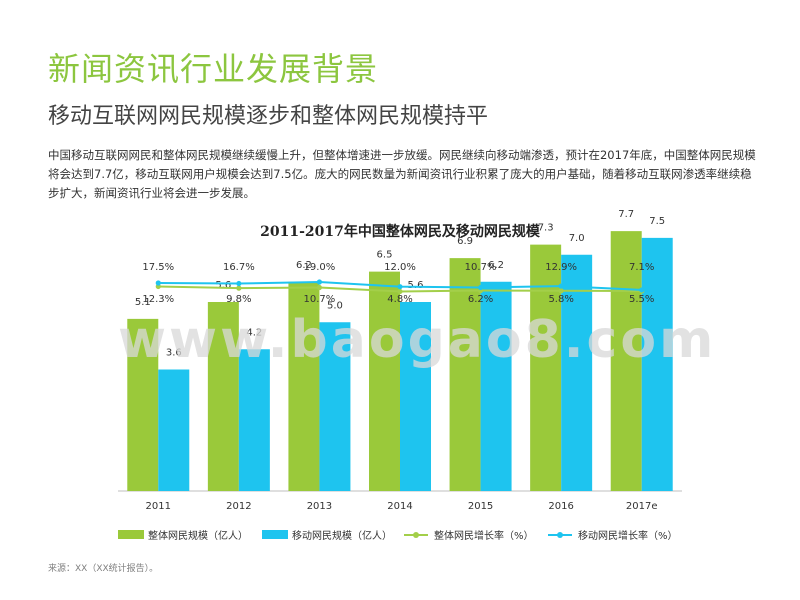 This screenshot has width=800, height=600. Describe the element at coordinates (319, 287) in the screenshot. I see `growth-point-overall-2013` at that location.